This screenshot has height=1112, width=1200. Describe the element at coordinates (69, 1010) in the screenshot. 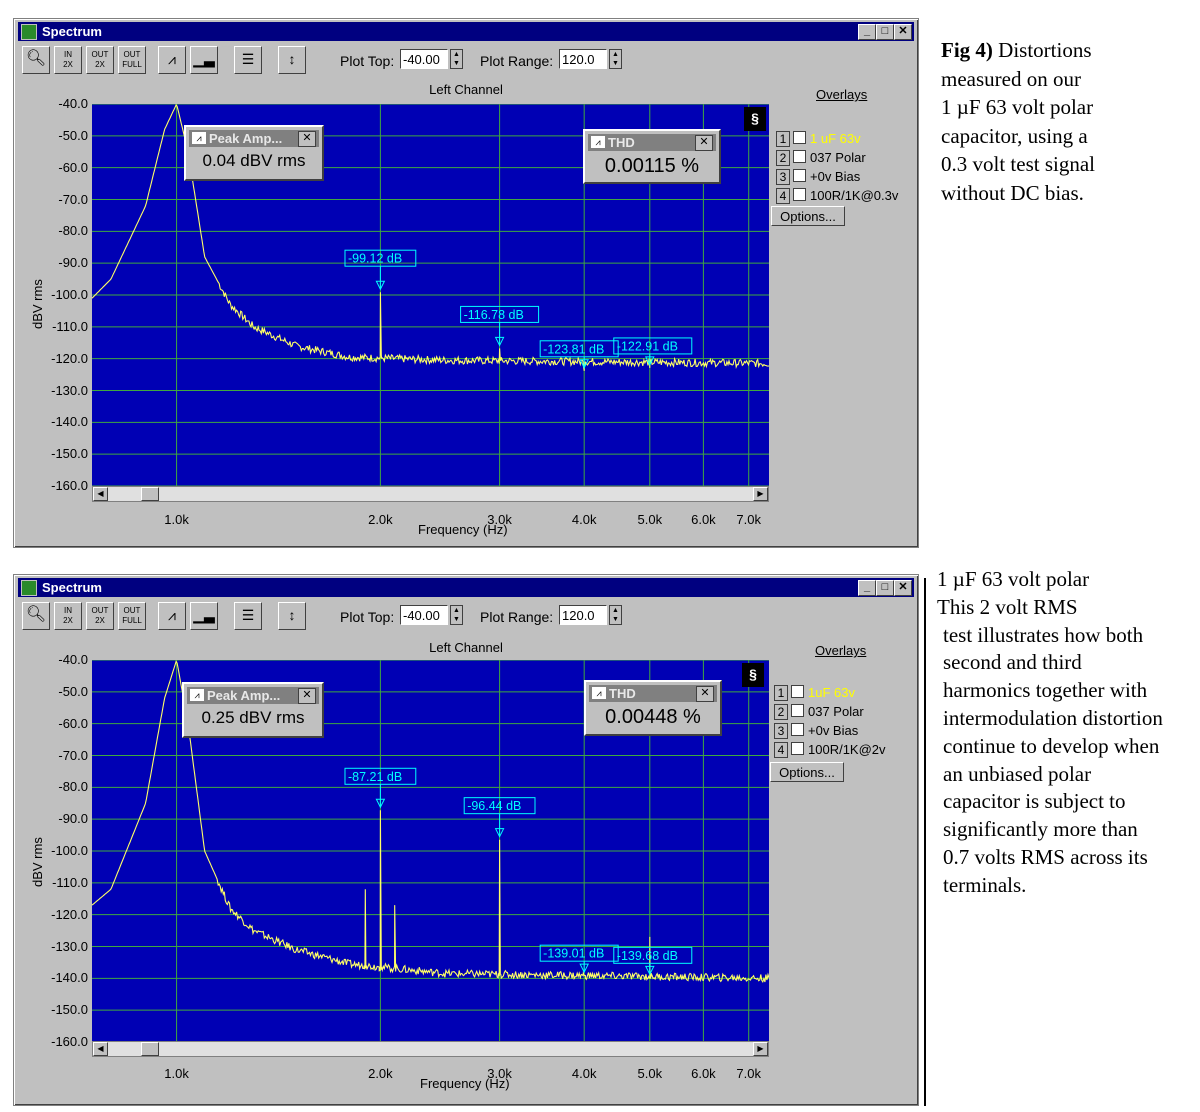

I see `y-tick-label: -150.0` at that location.